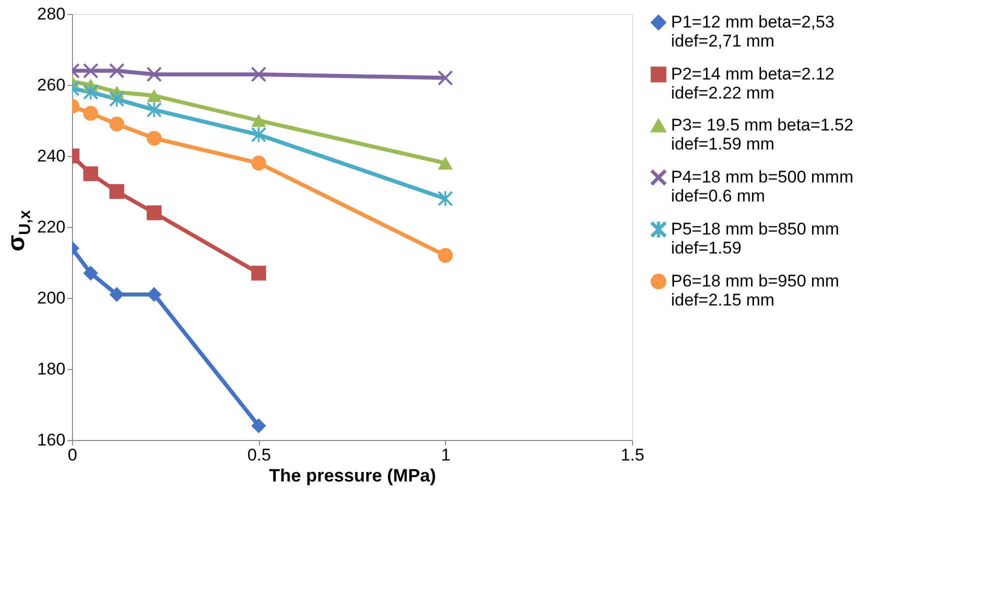 The height and width of the screenshot is (596, 997). Describe the element at coordinates (51, 369) in the screenshot. I see `y-tick-label: 180` at that location.